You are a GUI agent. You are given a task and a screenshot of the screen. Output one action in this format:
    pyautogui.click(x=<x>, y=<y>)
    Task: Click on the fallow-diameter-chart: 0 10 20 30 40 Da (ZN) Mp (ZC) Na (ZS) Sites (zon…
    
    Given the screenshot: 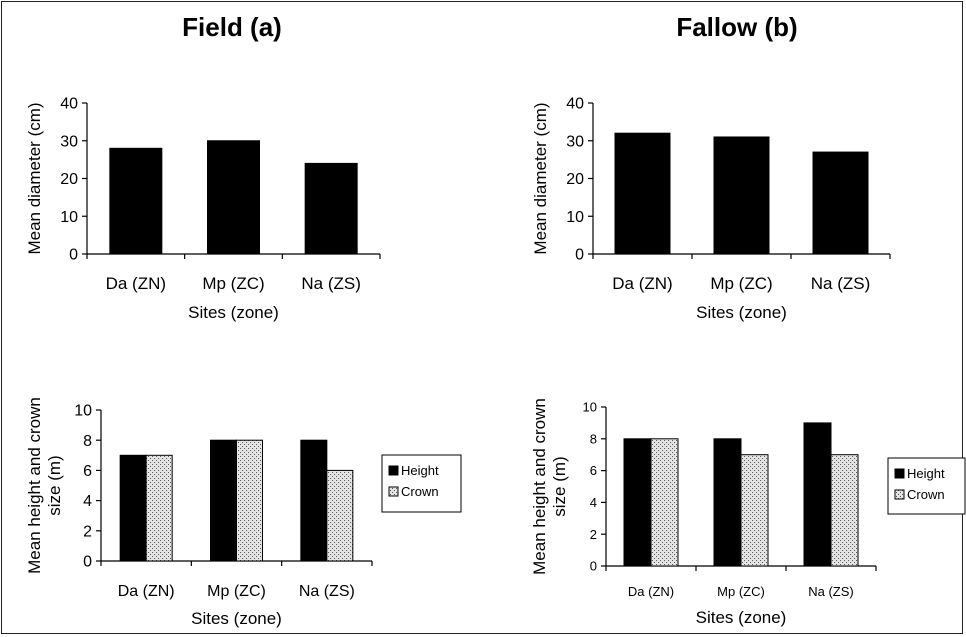 What is the action you would take?
    pyautogui.click(x=711, y=209)
    